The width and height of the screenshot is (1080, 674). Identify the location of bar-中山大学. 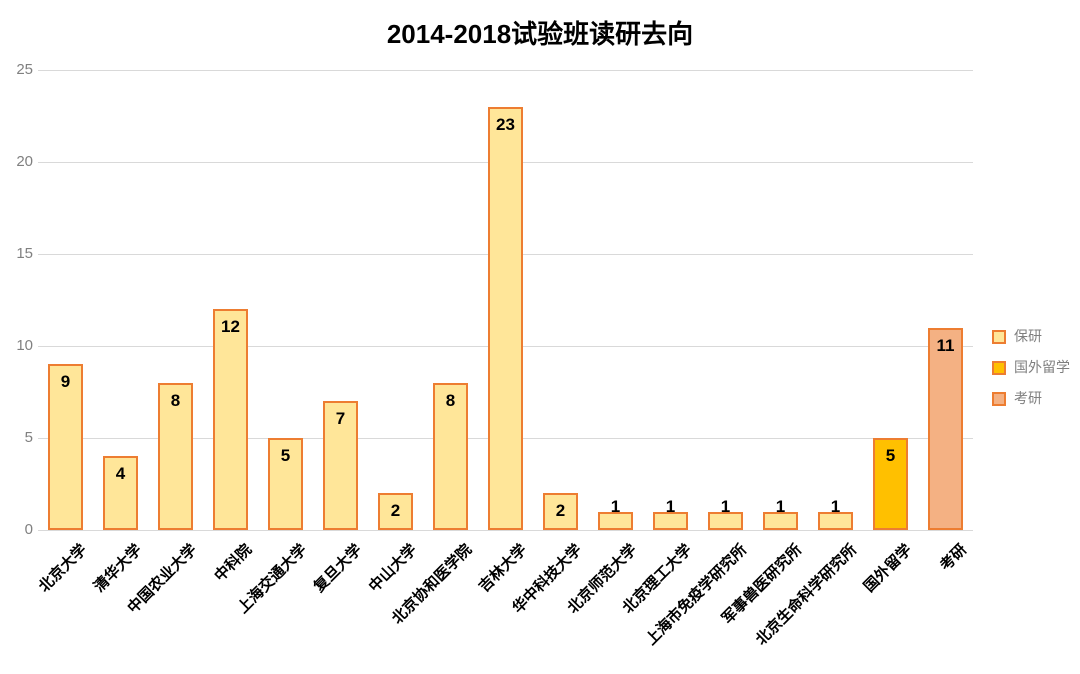
(395, 511).